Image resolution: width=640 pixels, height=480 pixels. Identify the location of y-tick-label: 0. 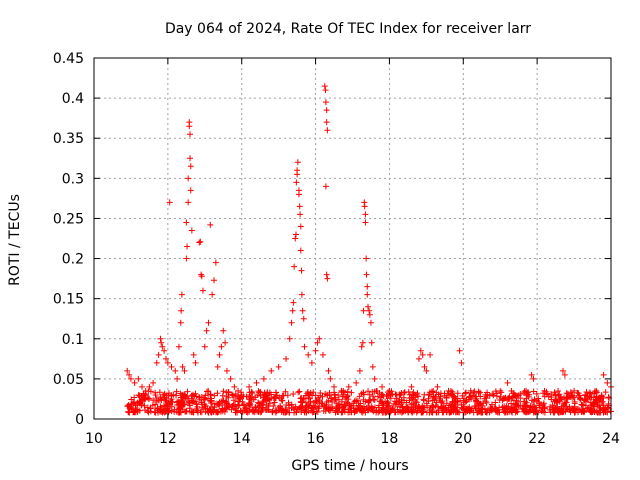
(79, 420).